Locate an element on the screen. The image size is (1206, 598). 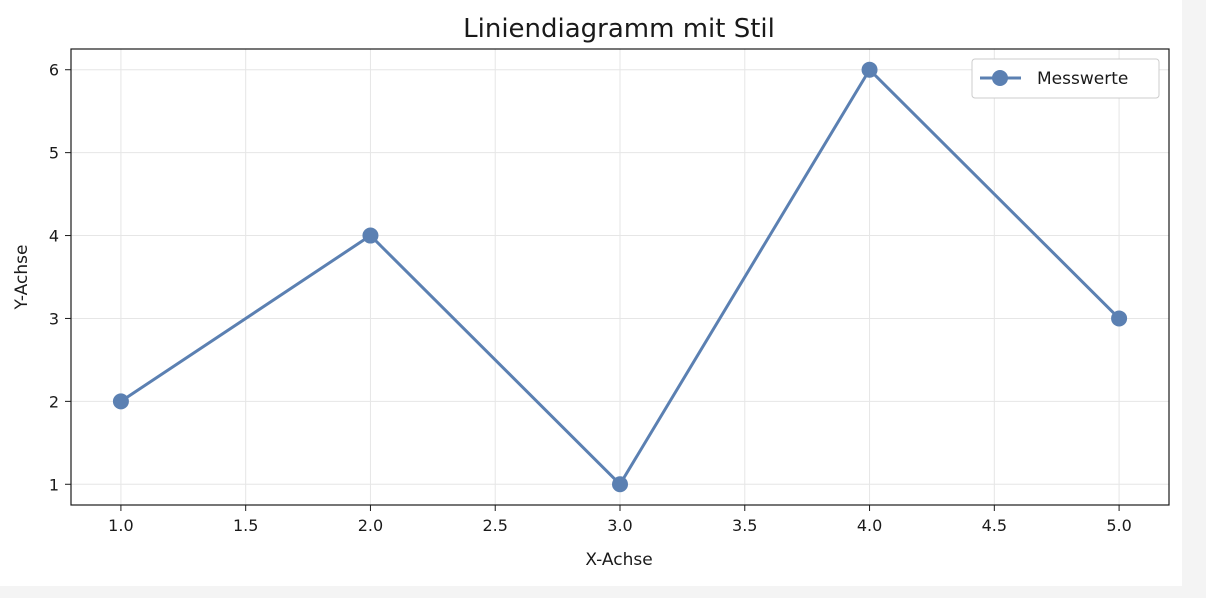
y-tick-label: 6 is located at coordinates (54, 70).